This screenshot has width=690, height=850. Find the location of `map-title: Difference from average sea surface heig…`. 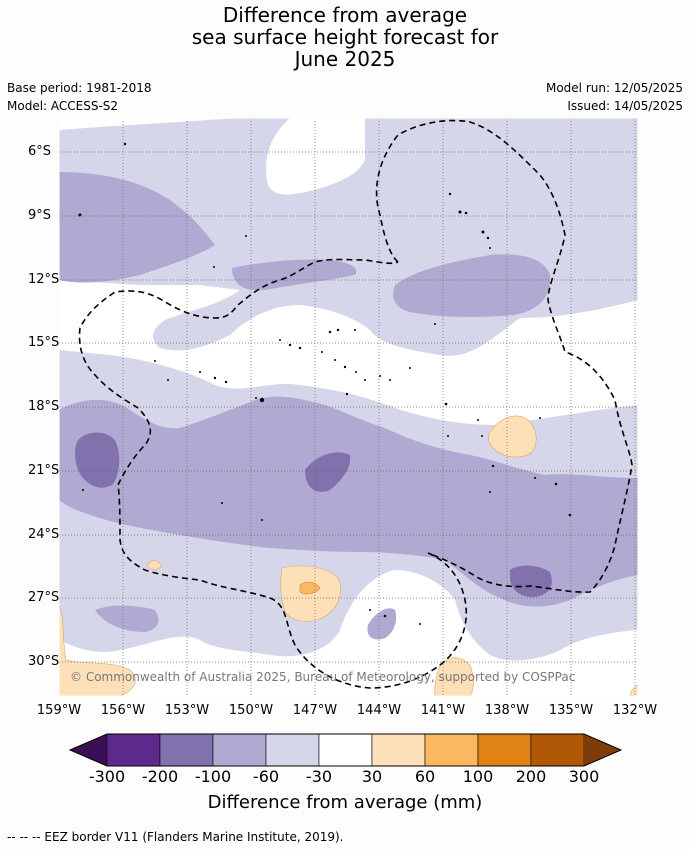

map-title: Difference from average sea surface heig… is located at coordinates (345, 37).